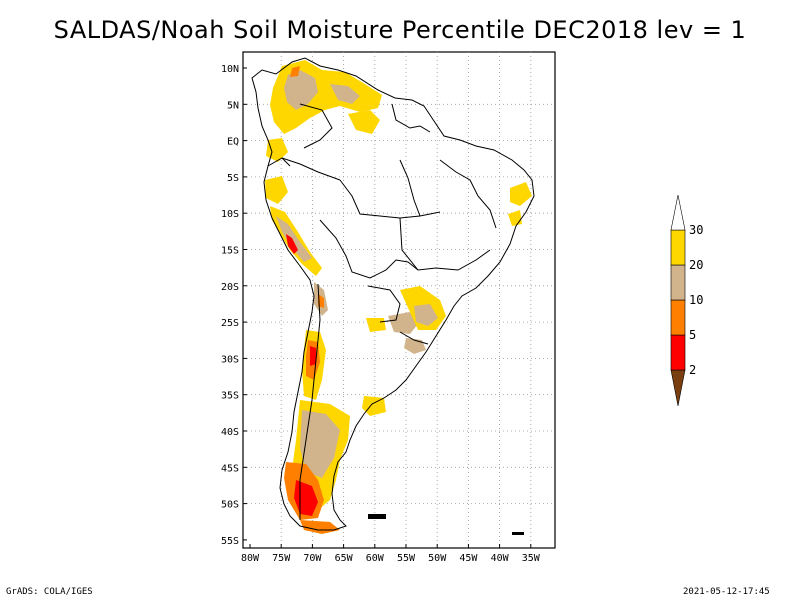 The image size is (800, 600). I want to click on border-guianas, so click(411, 118).